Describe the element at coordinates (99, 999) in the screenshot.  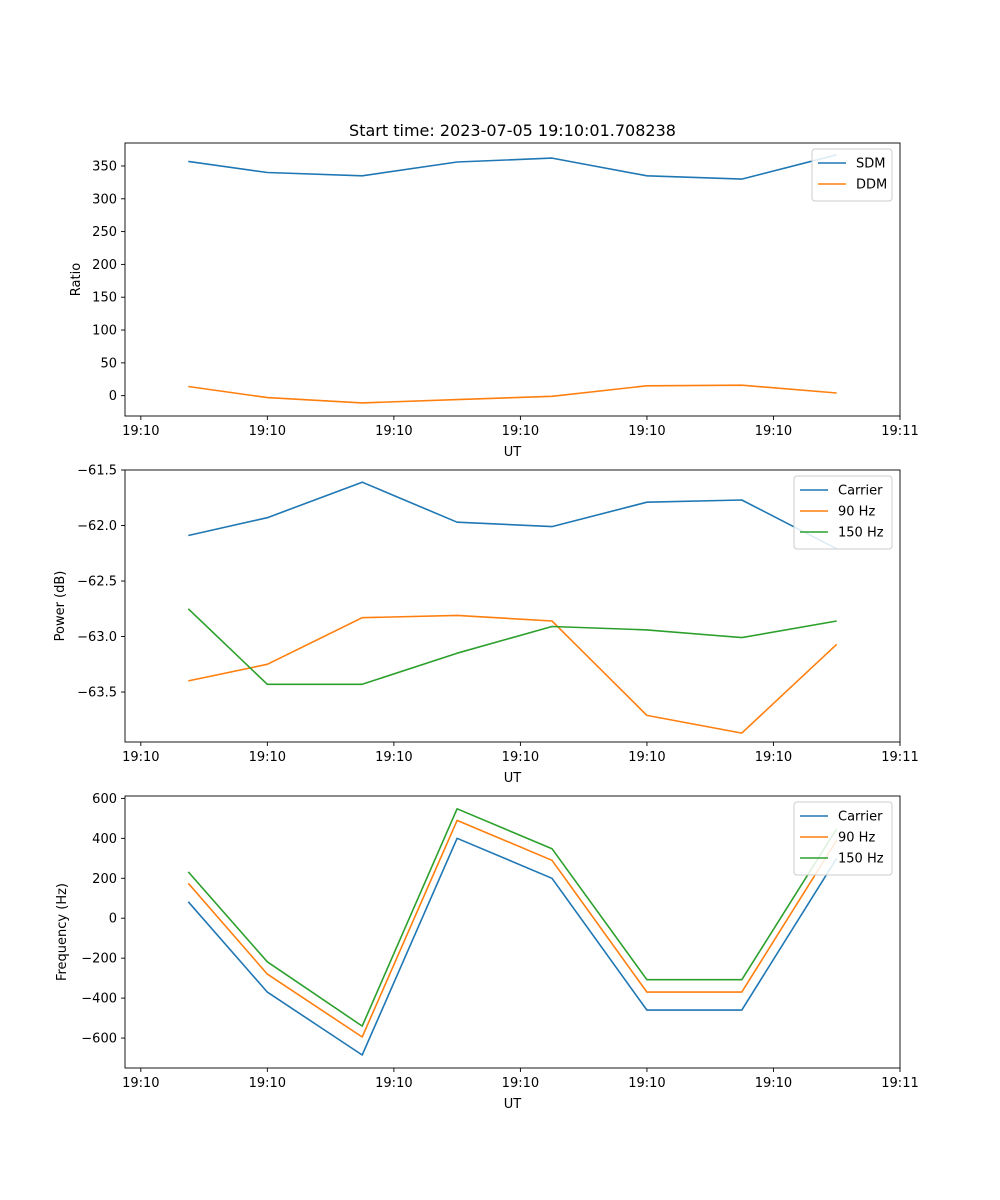
I see `y-tick-label: −400` at that location.